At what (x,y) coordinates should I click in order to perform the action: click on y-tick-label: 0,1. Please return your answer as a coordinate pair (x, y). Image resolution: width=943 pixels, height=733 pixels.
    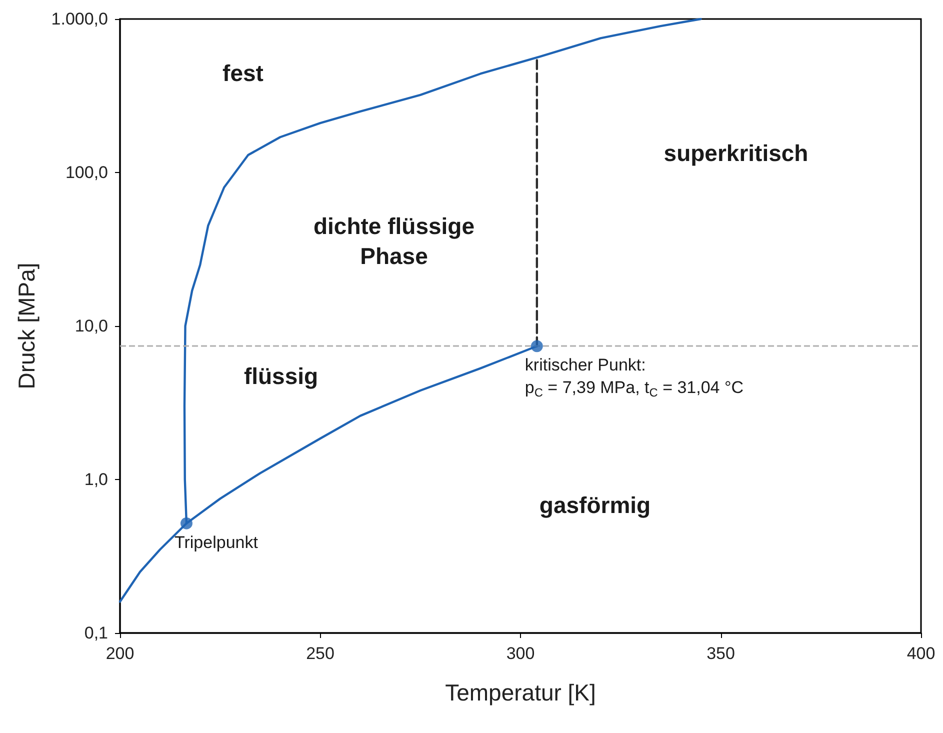
    Looking at the image, I should click on (96, 633).